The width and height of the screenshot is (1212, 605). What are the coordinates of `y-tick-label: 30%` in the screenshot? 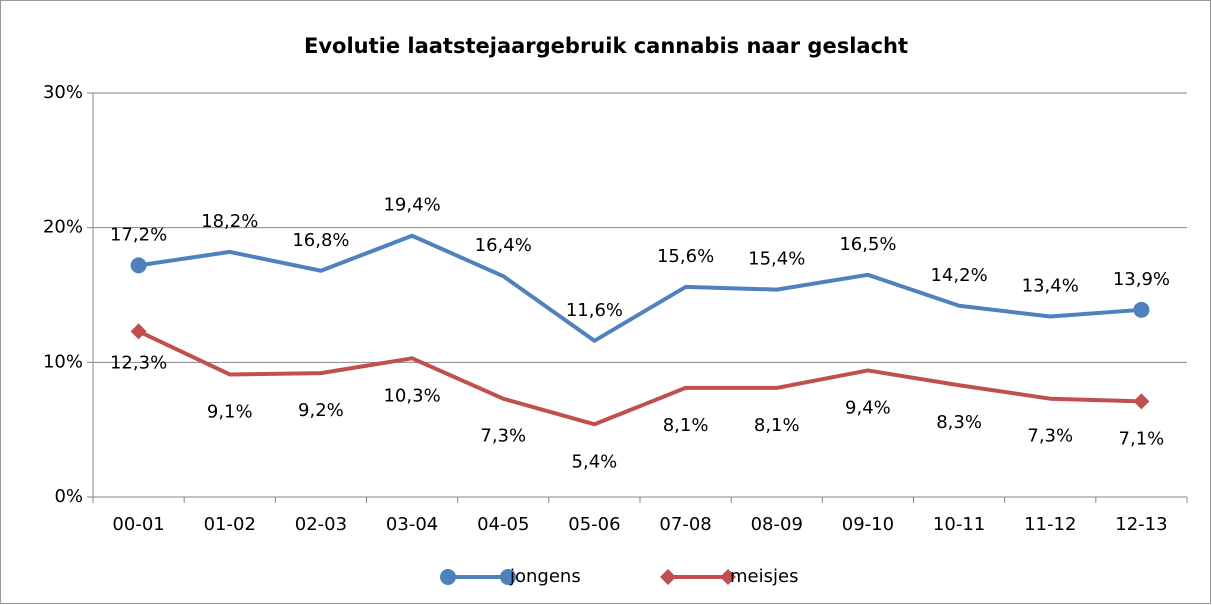 It's located at (63, 92).